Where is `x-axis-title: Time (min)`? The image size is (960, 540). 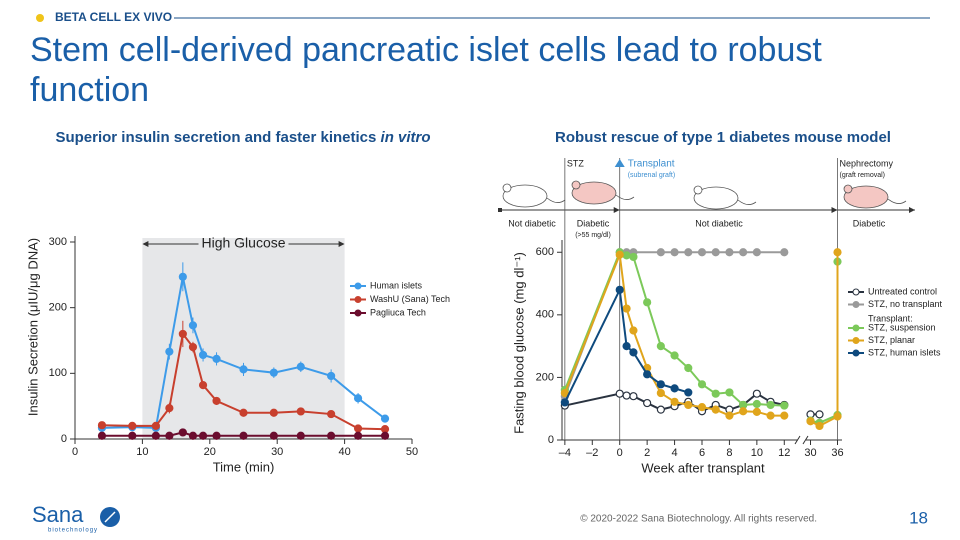 x-axis-title: Time (min) is located at coordinates (244, 466).